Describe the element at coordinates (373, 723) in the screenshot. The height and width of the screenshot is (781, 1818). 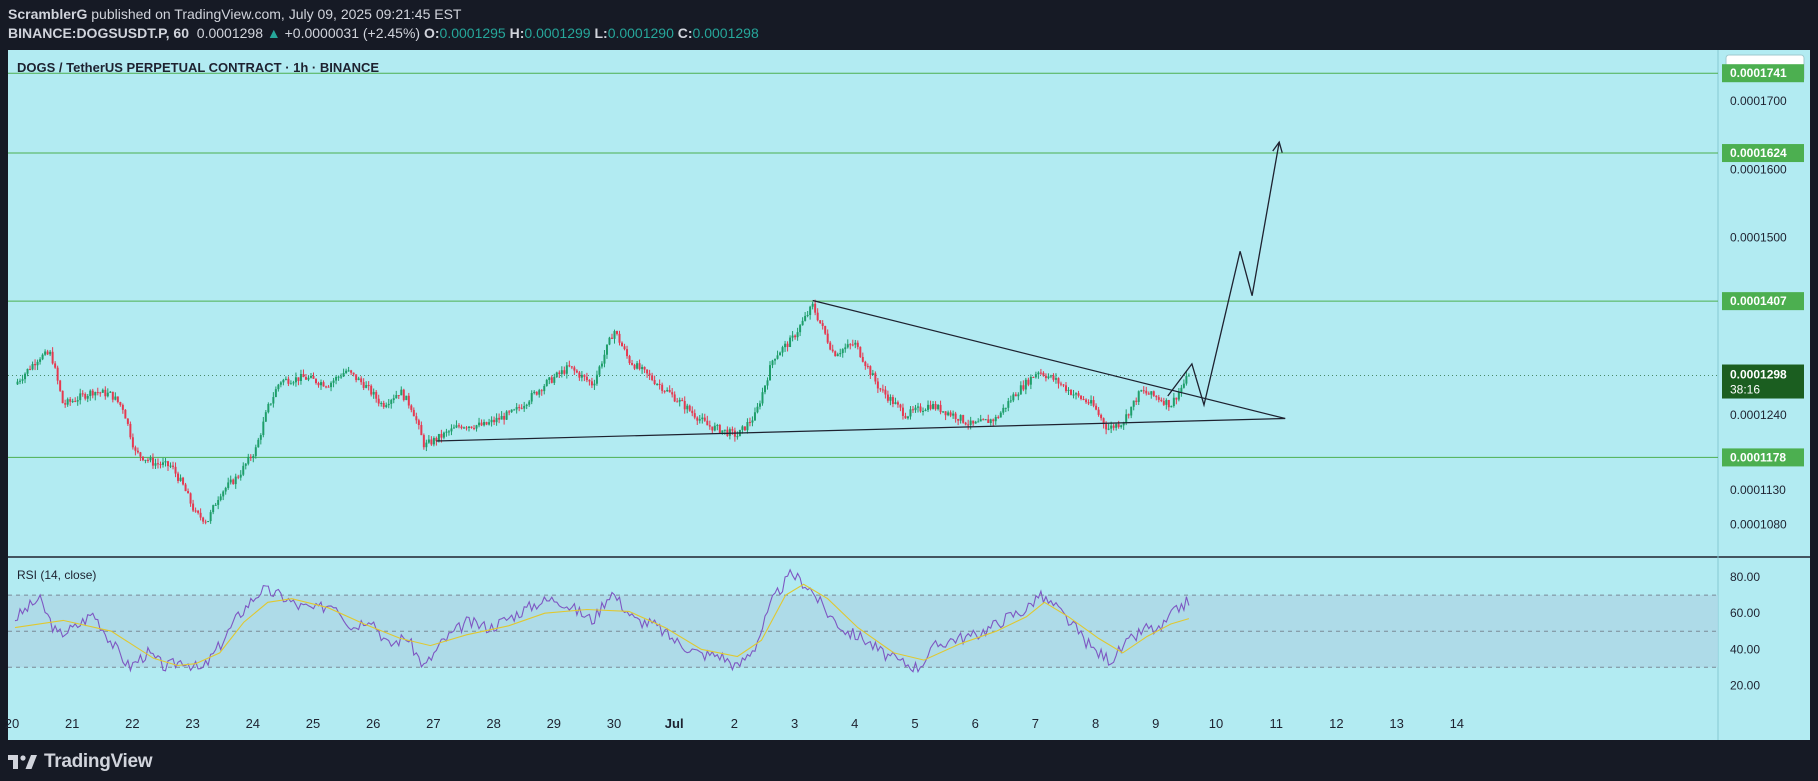
I see `time-tick-label: 26` at that location.